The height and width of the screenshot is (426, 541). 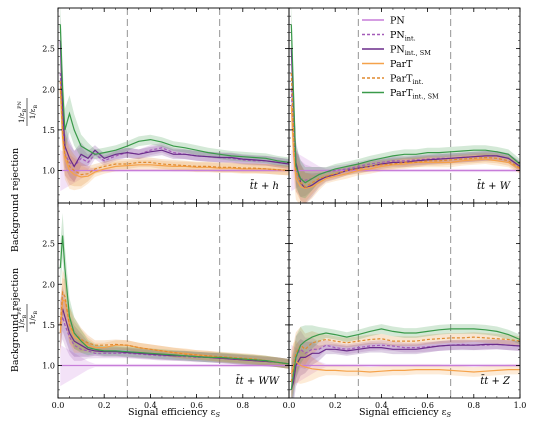 What do you see at coordinates (449, 415) in the screenshot?
I see `x-axis-label-right-sub: S` at bounding box center [449, 415].